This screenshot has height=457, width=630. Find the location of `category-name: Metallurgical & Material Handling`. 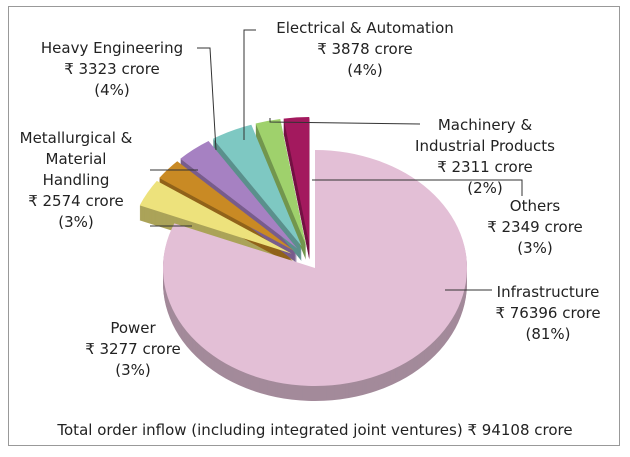

category-name: Metallurgical & Material Handling is located at coordinates (76, 159).